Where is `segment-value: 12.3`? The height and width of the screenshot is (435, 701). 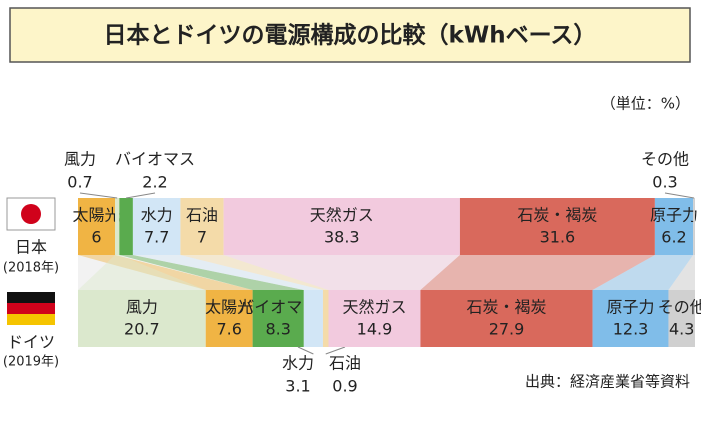 segment-value: 12.3 is located at coordinates (631, 329).